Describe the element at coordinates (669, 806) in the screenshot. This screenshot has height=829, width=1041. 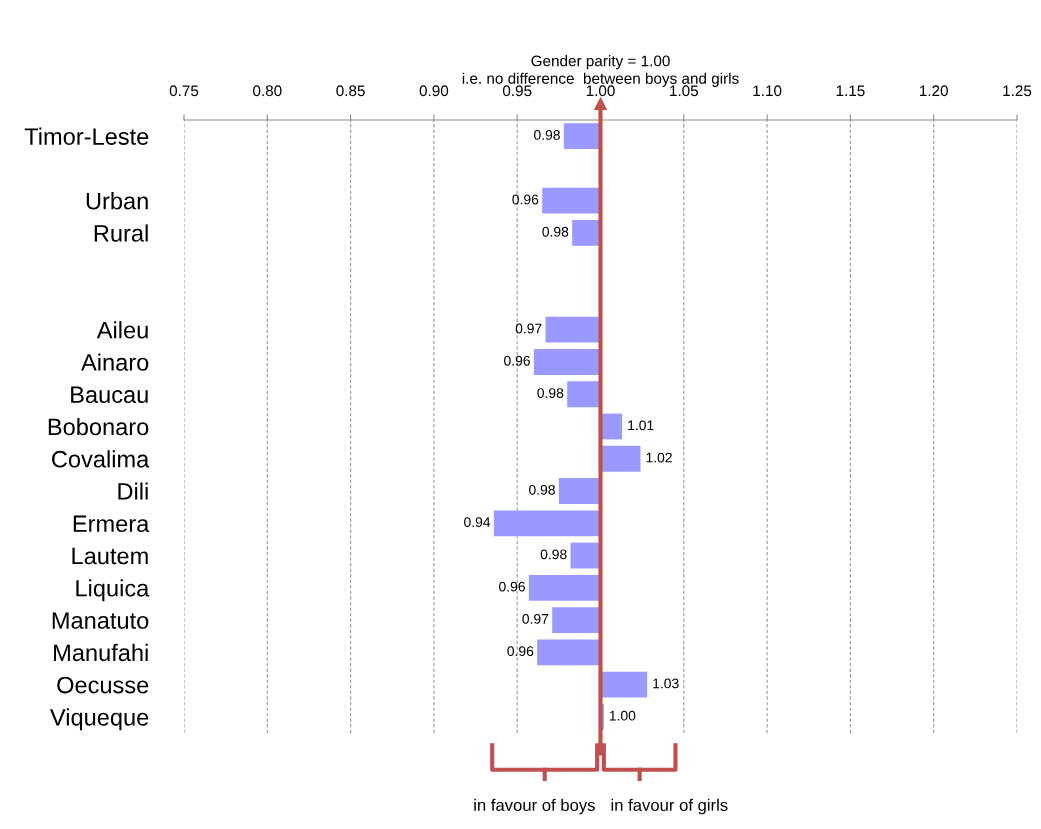
I see `text: in favour of girls` at that location.